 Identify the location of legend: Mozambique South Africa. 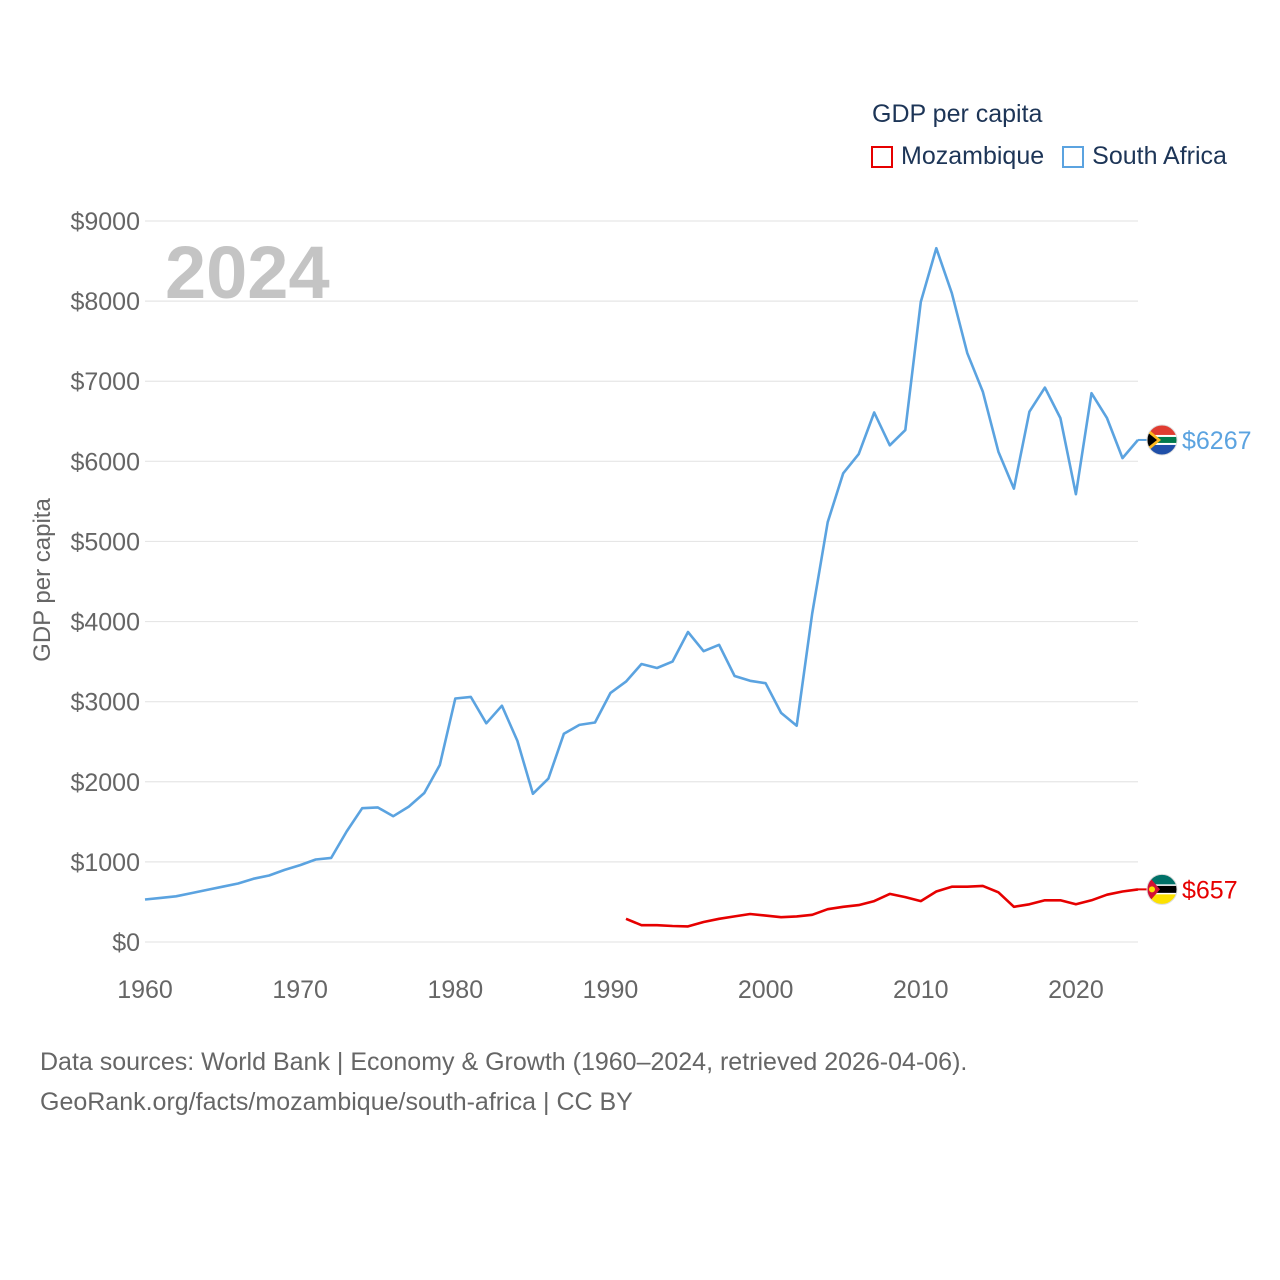
(1058, 156).